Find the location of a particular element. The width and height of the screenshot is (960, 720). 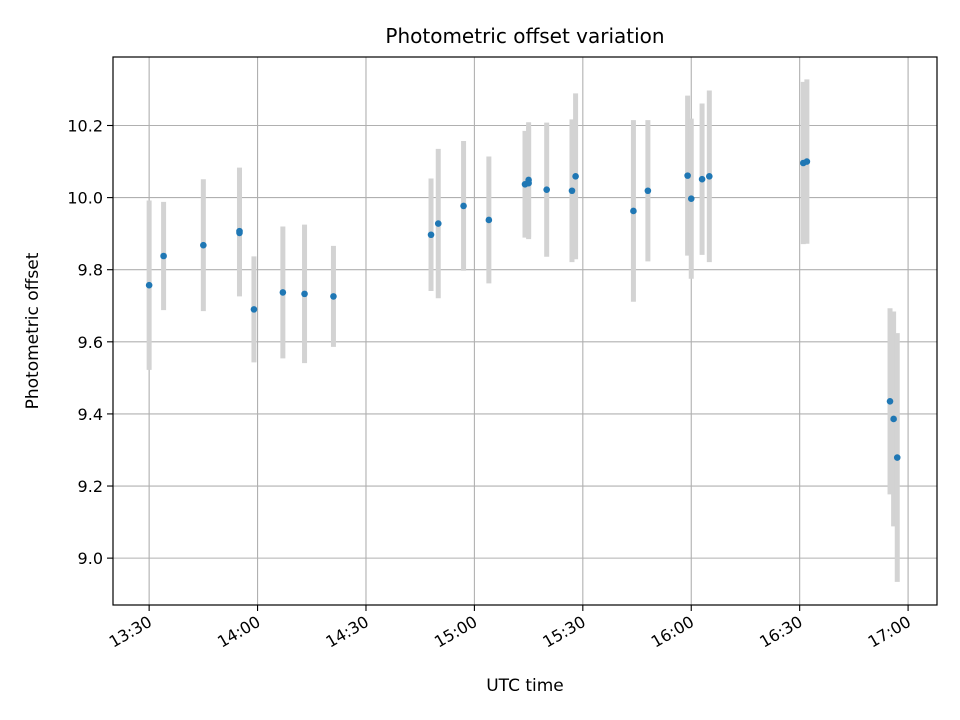

y-axis-ticks: 9.0 9.2 9.4 9.6 9.8 10.0 10.2 is located at coordinates (90, 342).